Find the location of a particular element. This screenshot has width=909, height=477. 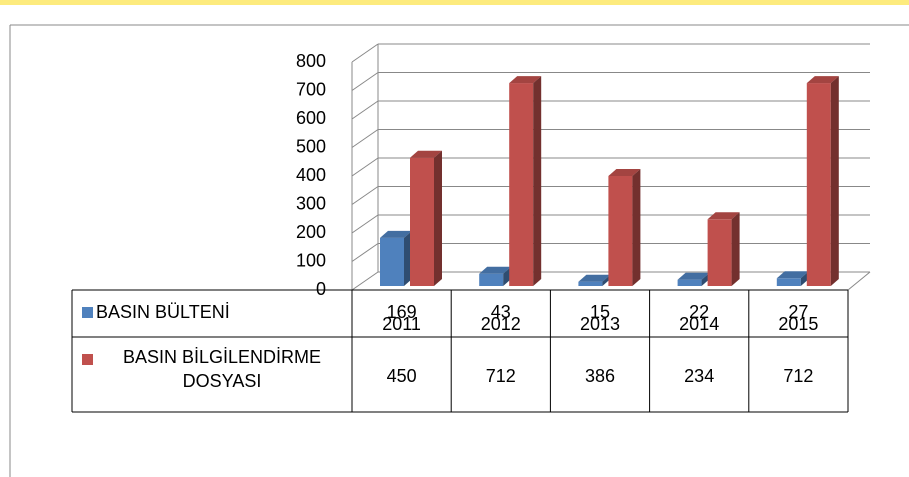

table-value: 386 is located at coordinates (600, 376).